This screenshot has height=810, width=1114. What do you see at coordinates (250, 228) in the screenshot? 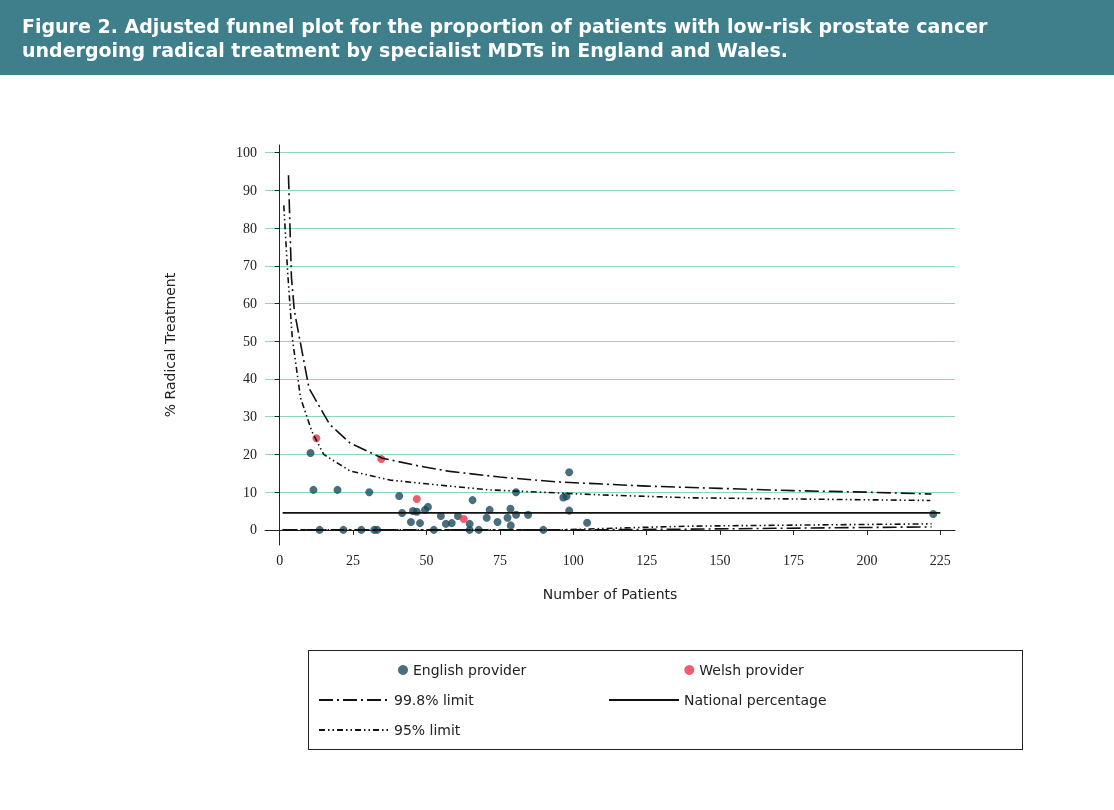
I see `y-tick-label: 80` at bounding box center [250, 228].